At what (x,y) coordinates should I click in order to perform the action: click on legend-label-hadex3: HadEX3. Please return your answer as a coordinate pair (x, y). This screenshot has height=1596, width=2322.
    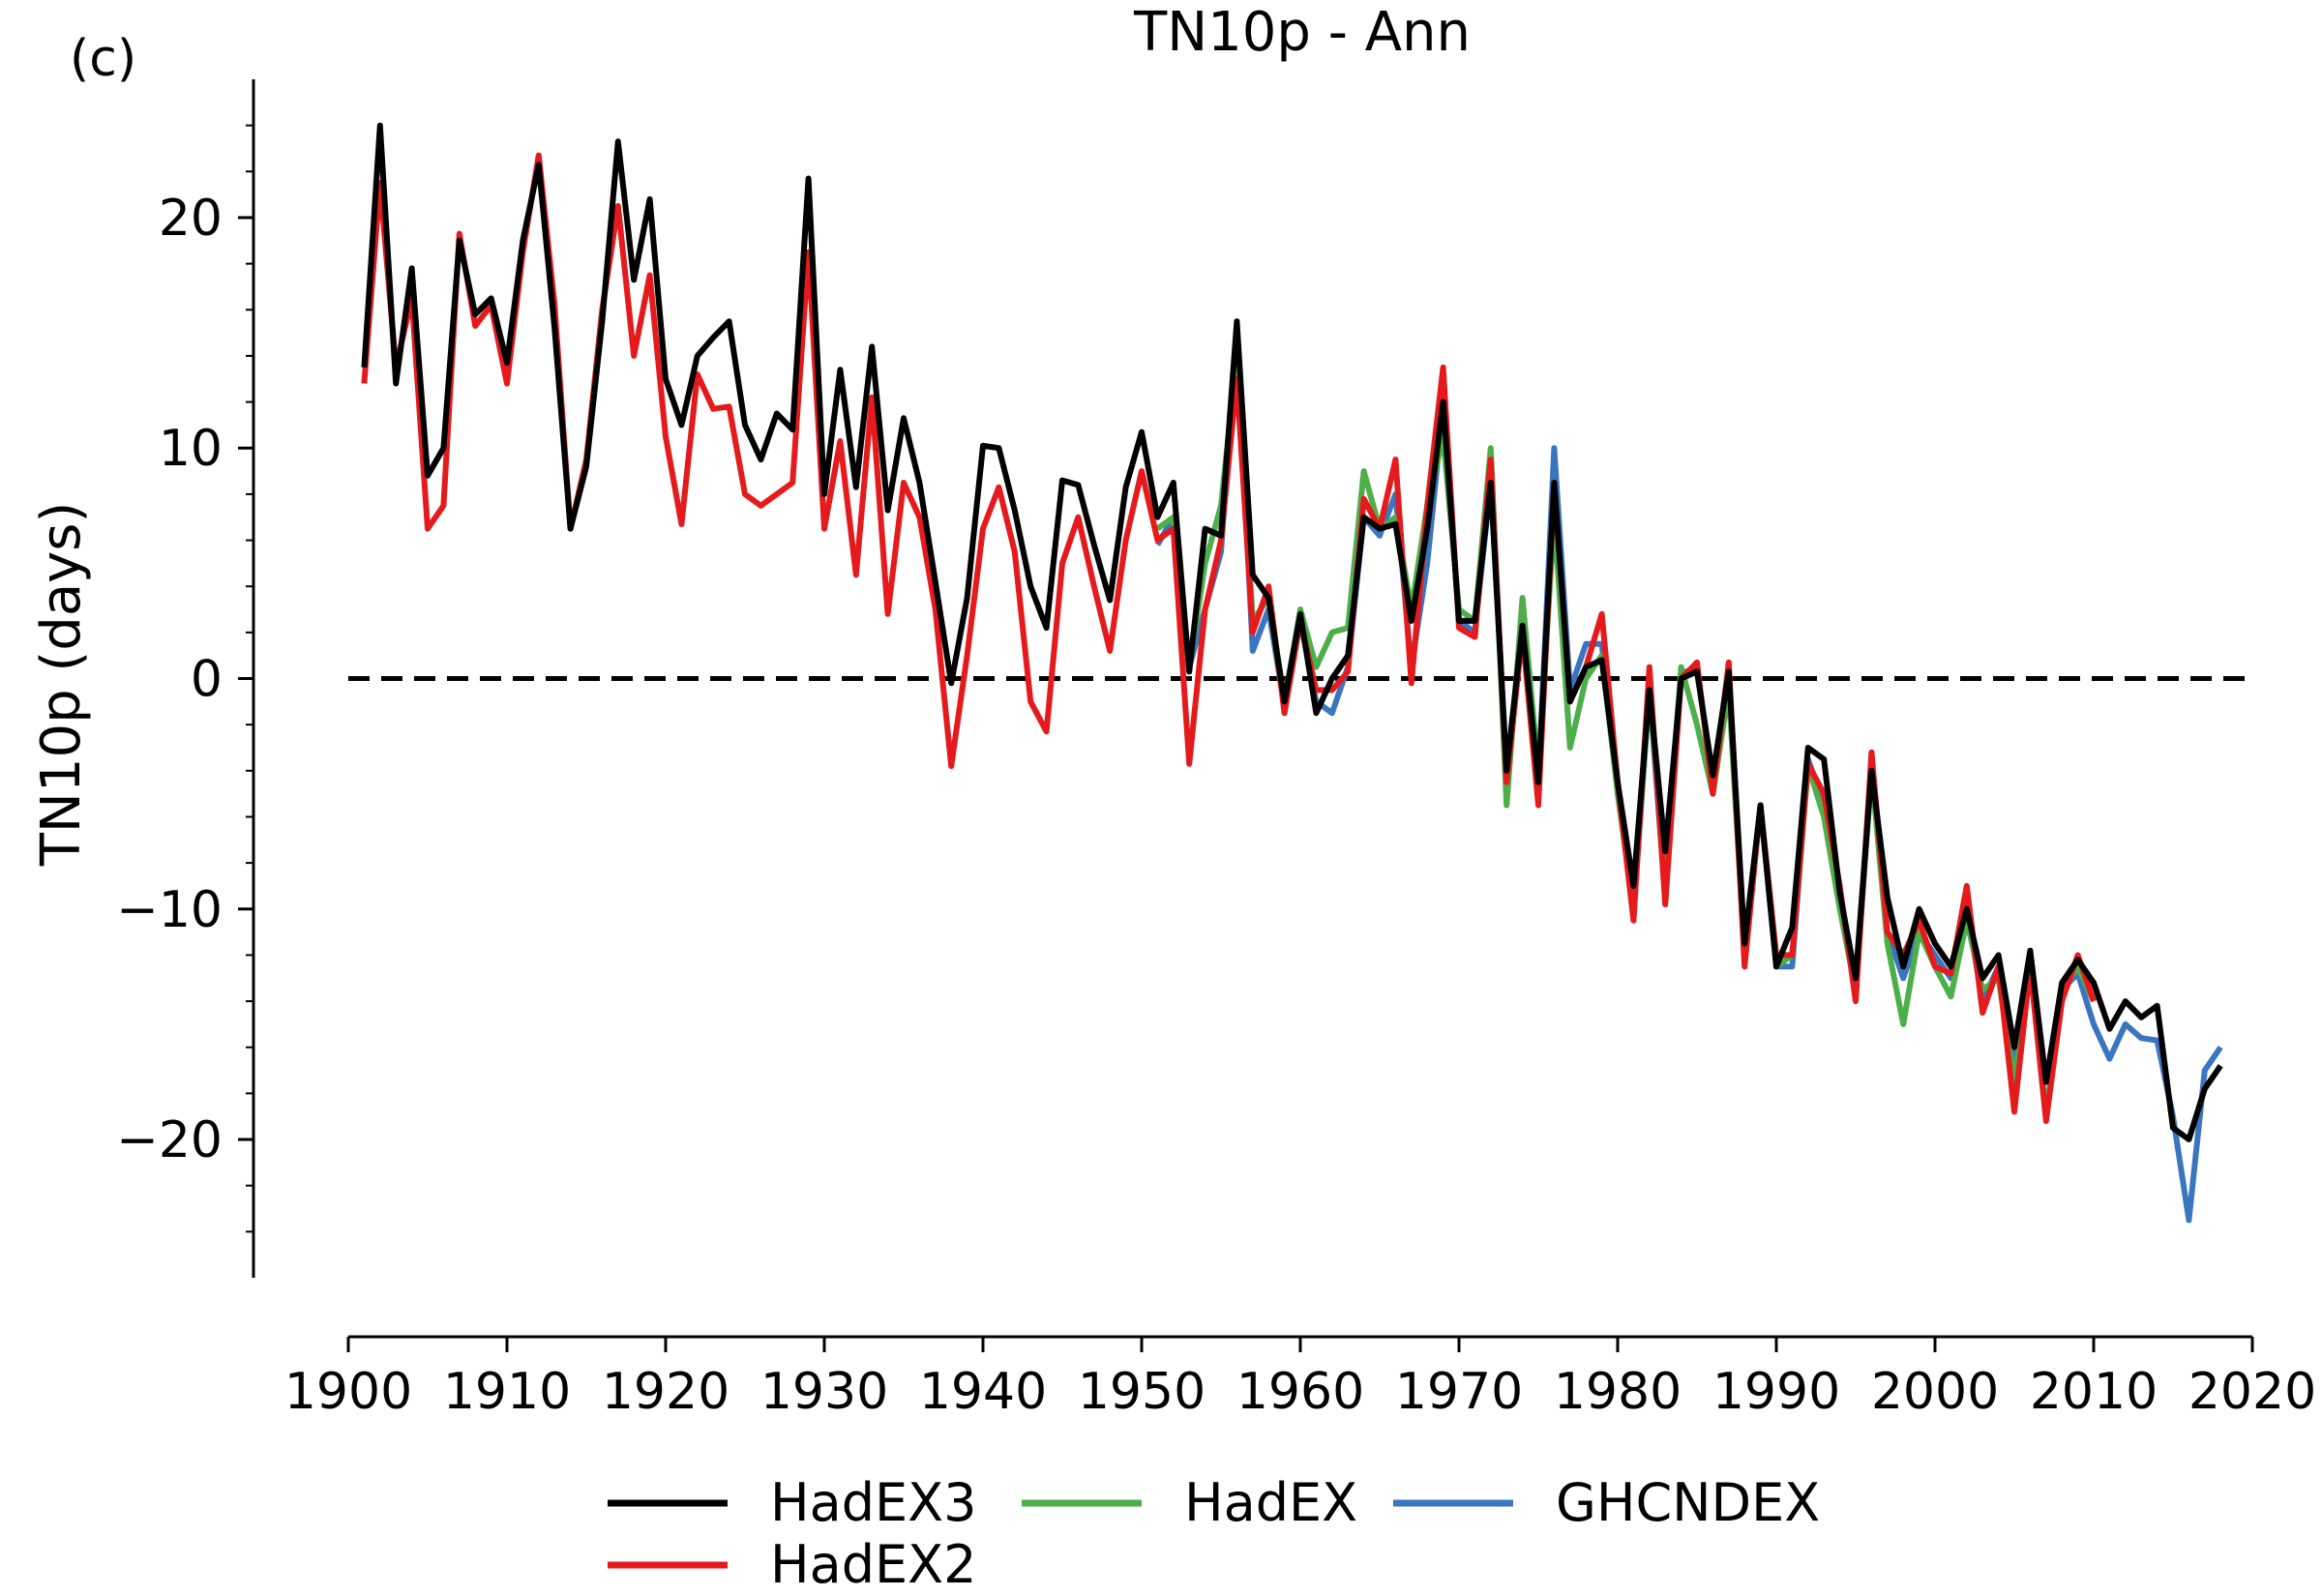
    Looking at the image, I should click on (873, 1502).